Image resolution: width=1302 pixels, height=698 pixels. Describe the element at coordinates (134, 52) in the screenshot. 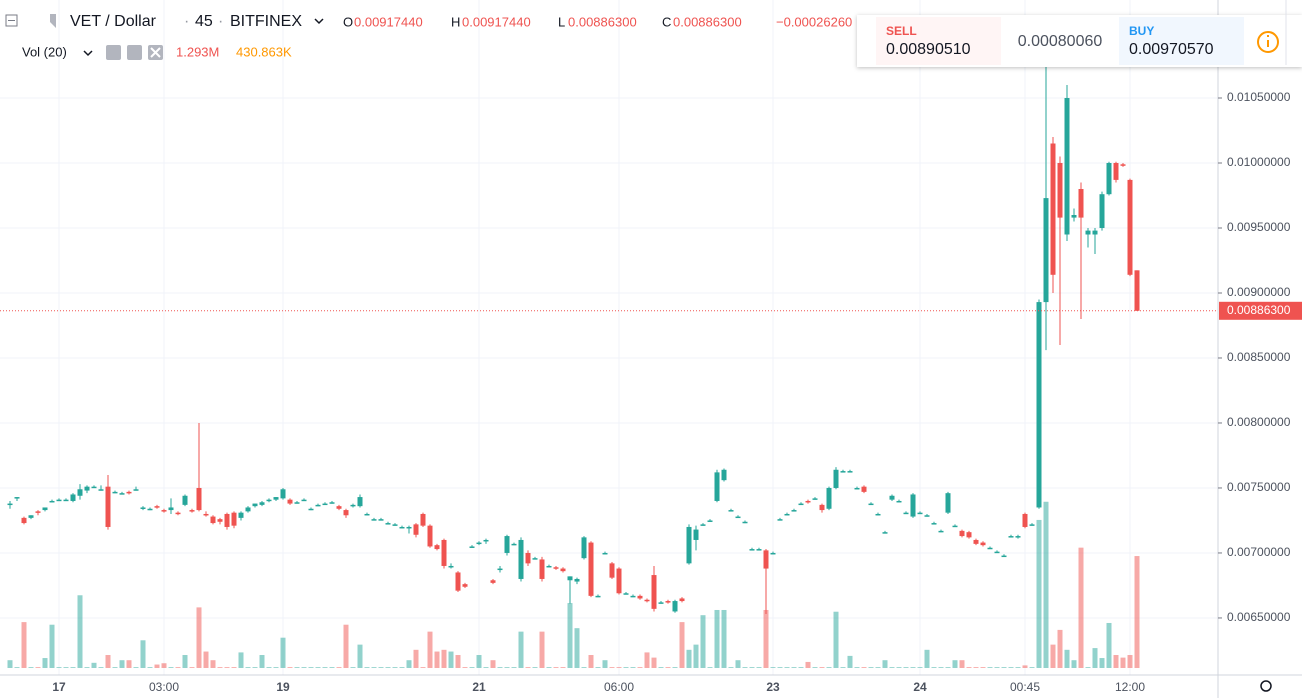

I see `settings-button` at that location.